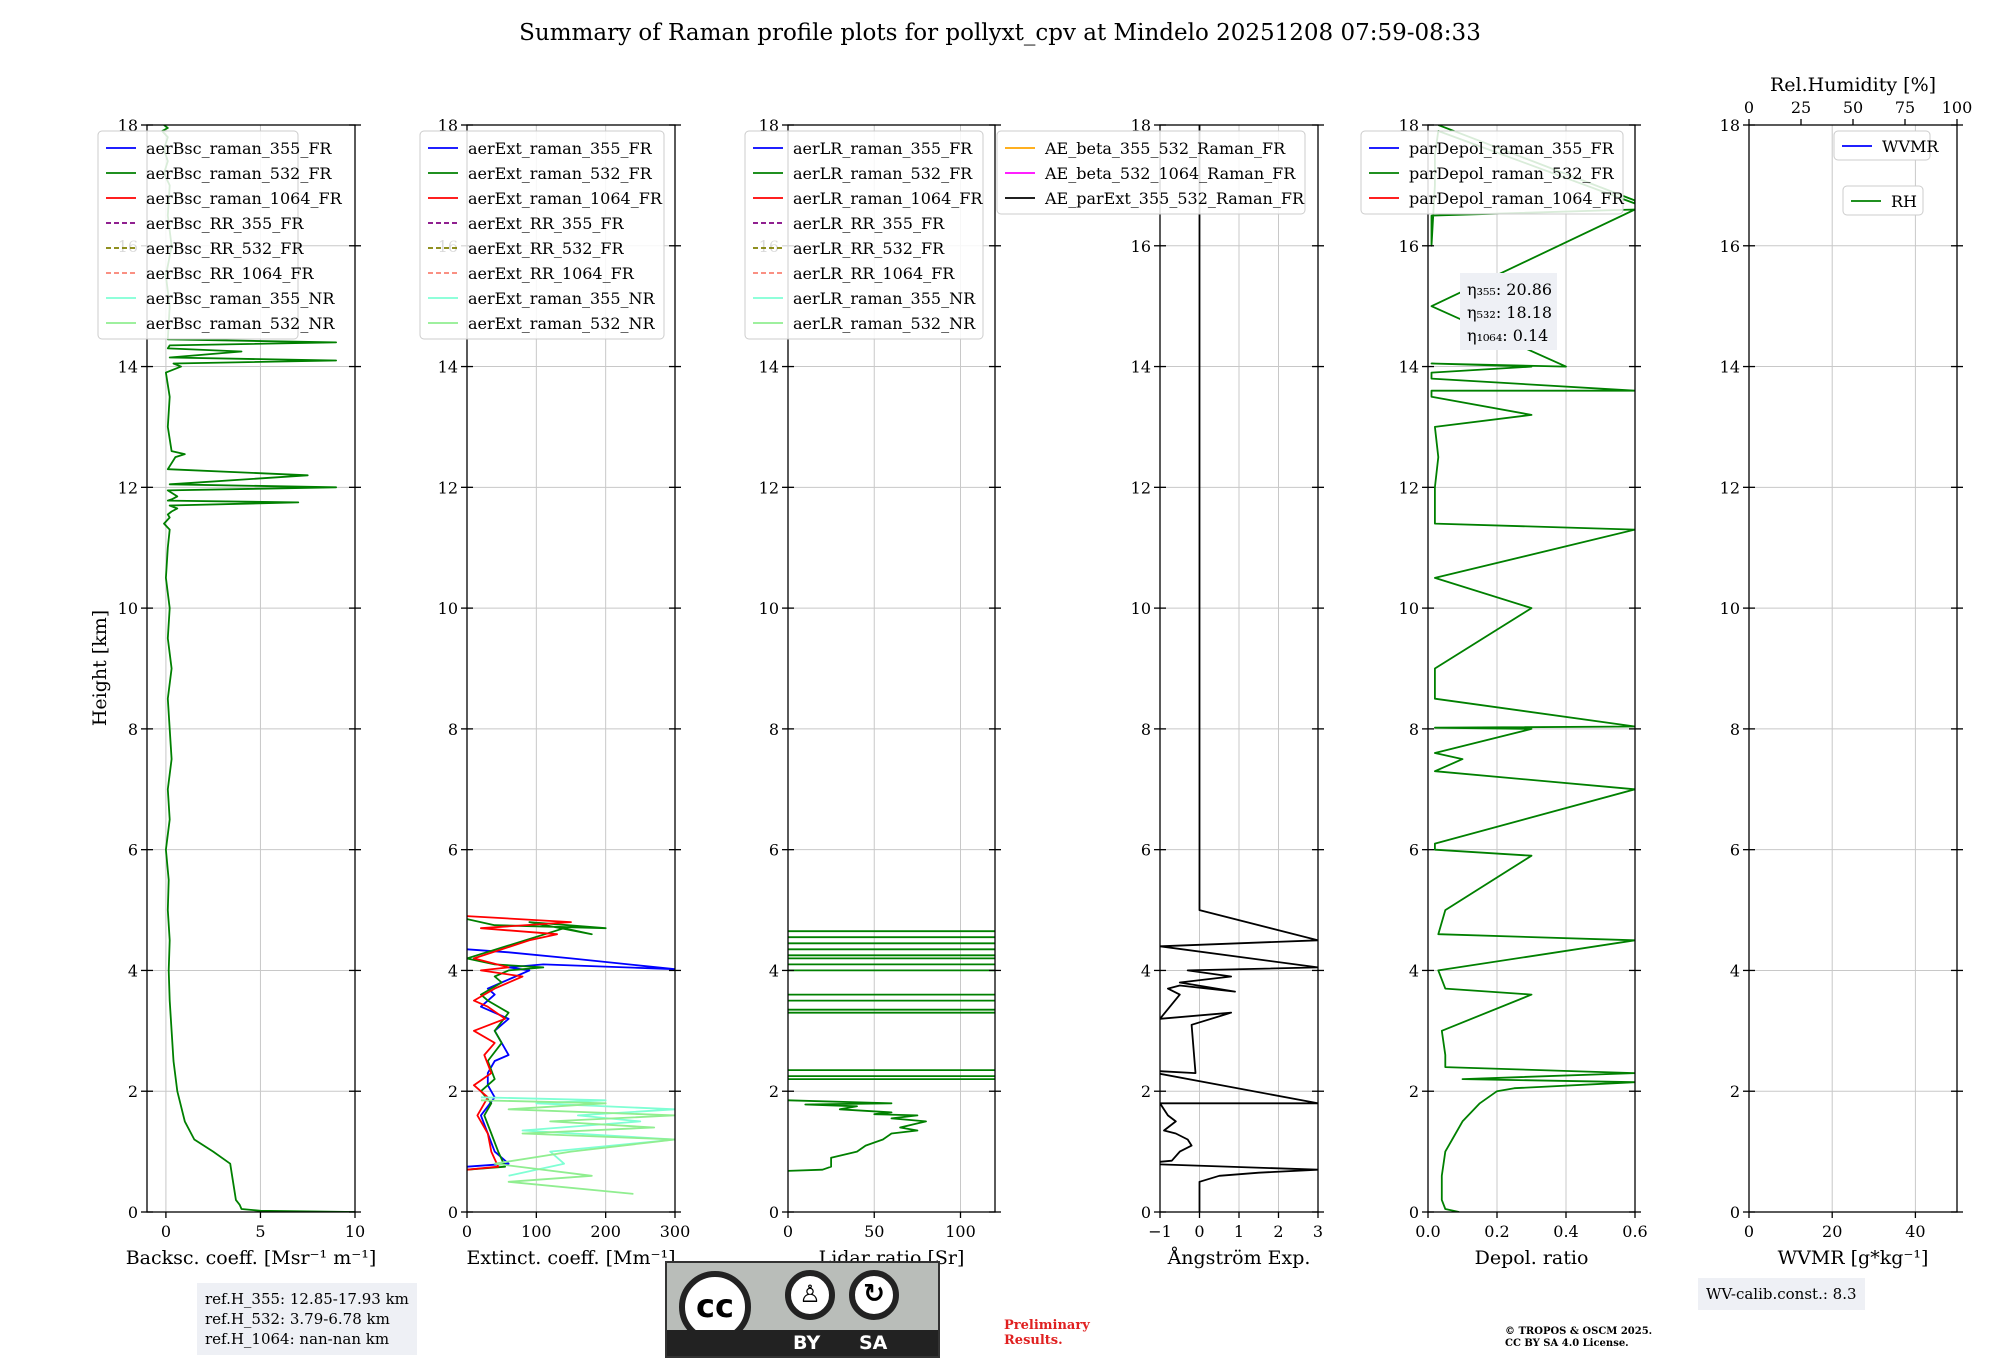 This screenshot has width=2000, height=1360. Describe the element at coordinates (1565, 1231) in the screenshot. I see `x-tick-label: 0.4` at that location.